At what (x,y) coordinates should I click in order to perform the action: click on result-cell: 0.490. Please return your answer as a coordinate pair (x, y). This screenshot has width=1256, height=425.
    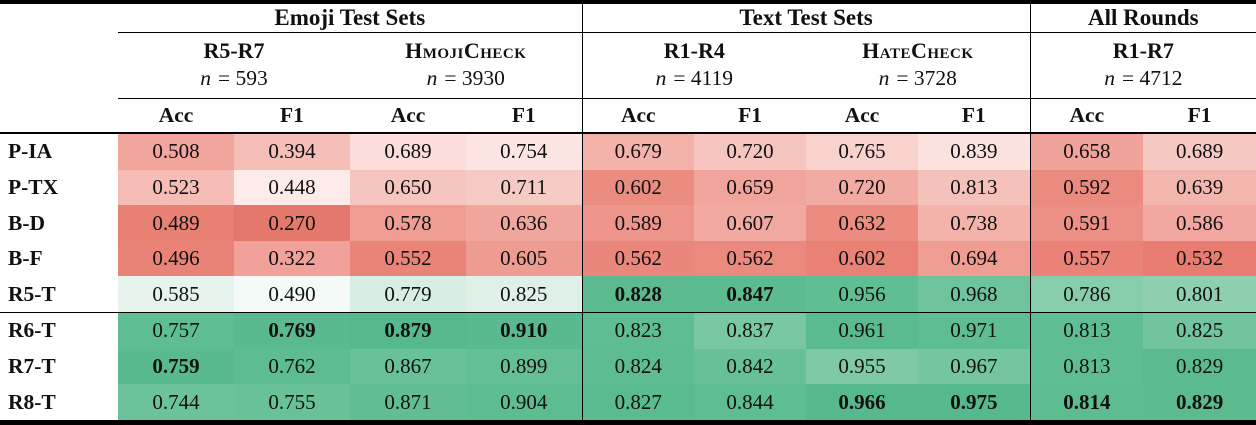
    Looking at the image, I should click on (292, 294).